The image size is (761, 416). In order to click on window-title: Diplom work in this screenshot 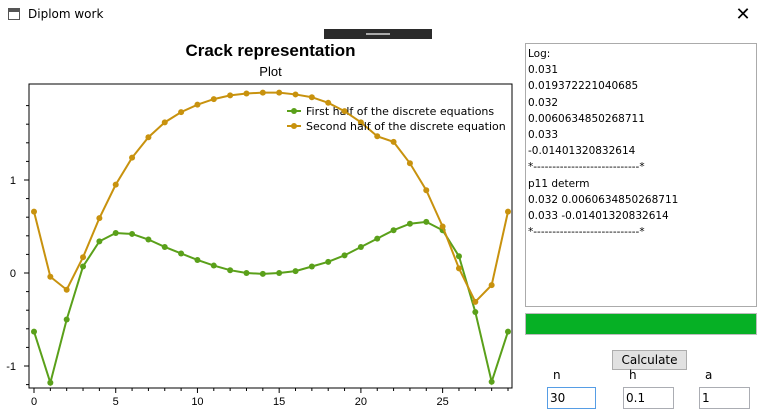, I will do `click(66, 14)`.